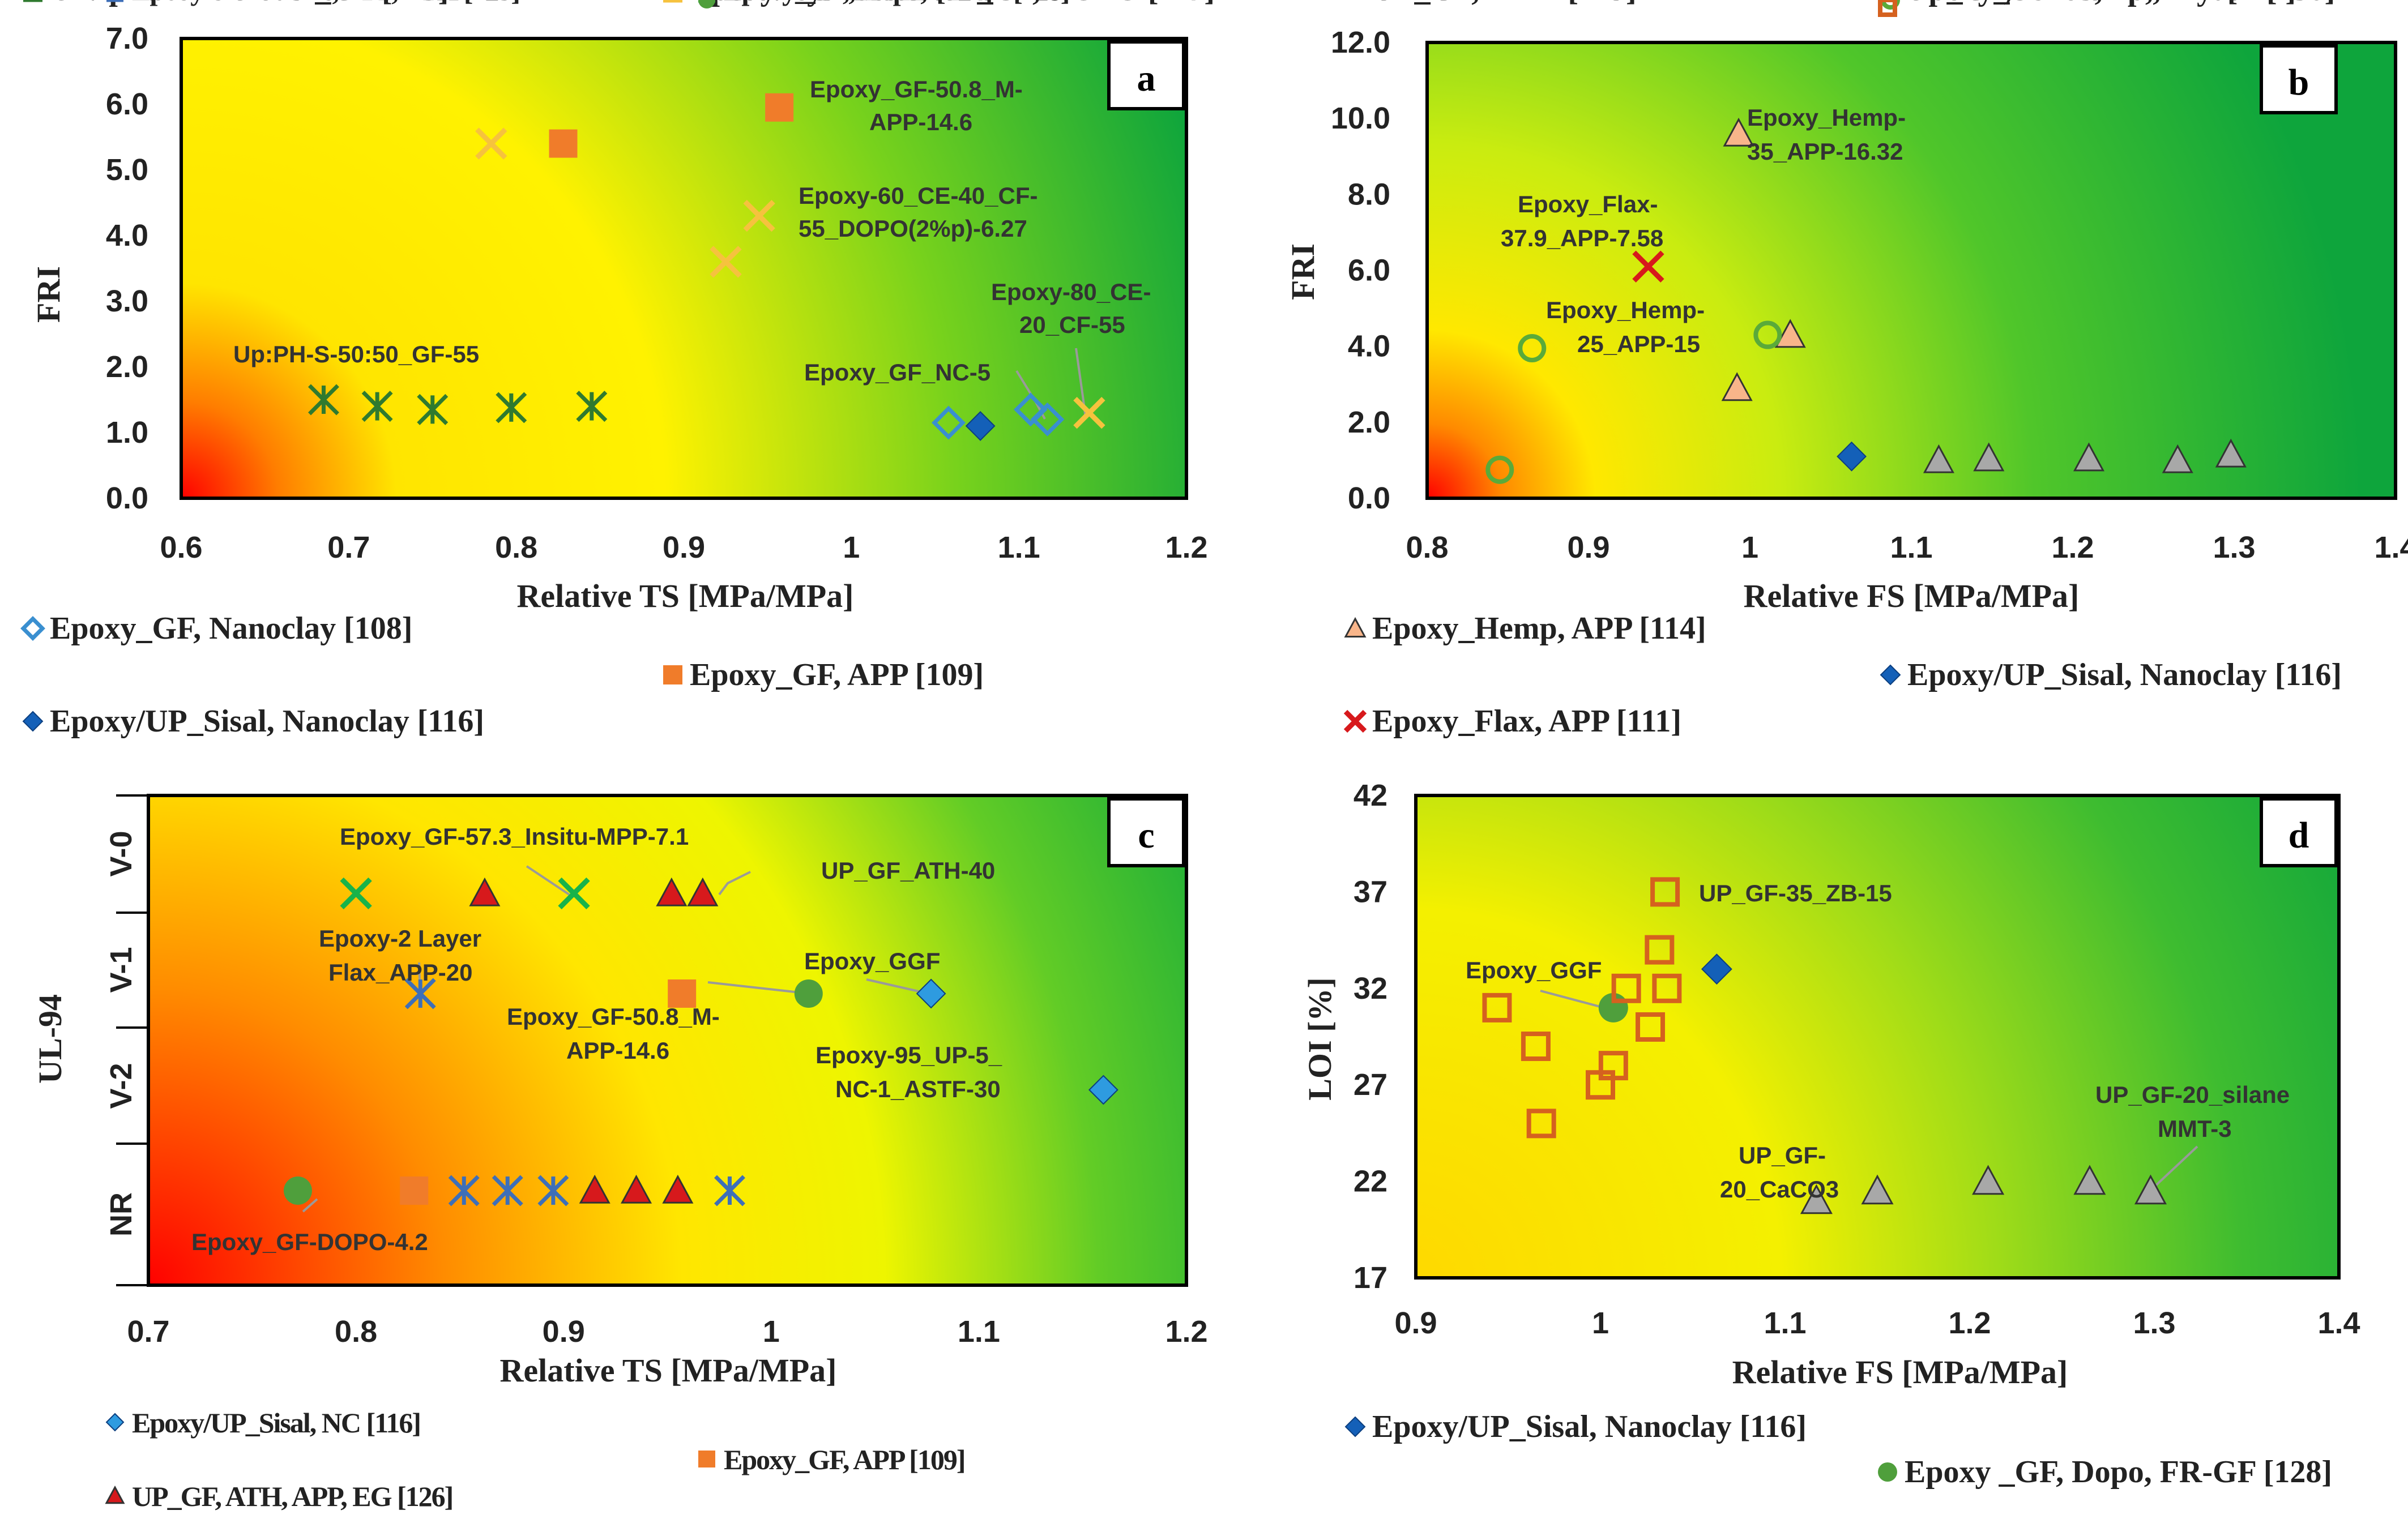  I want to click on legend-item: UP_GF,MMT [129], so click(1505, 4).